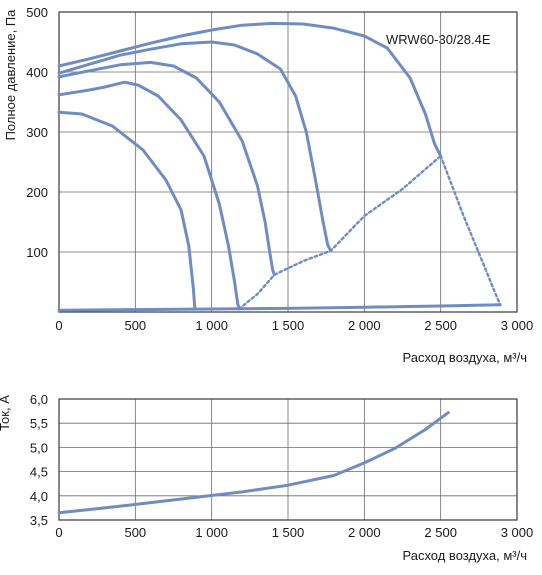 This screenshot has height=575, width=542. I want to click on y-tick-label: 4,5, so click(39, 472).